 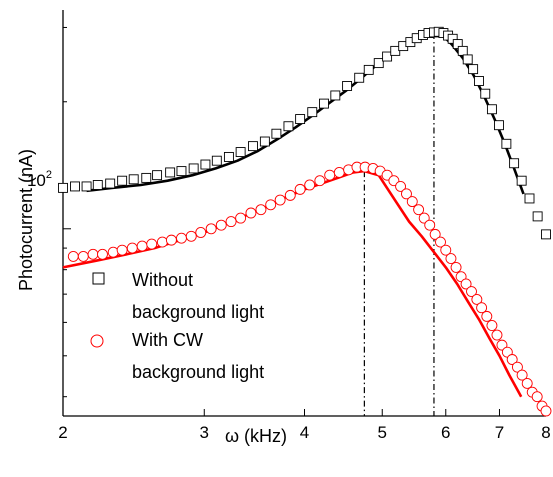 I want to click on x-tick-label: 7, so click(x=499, y=432).